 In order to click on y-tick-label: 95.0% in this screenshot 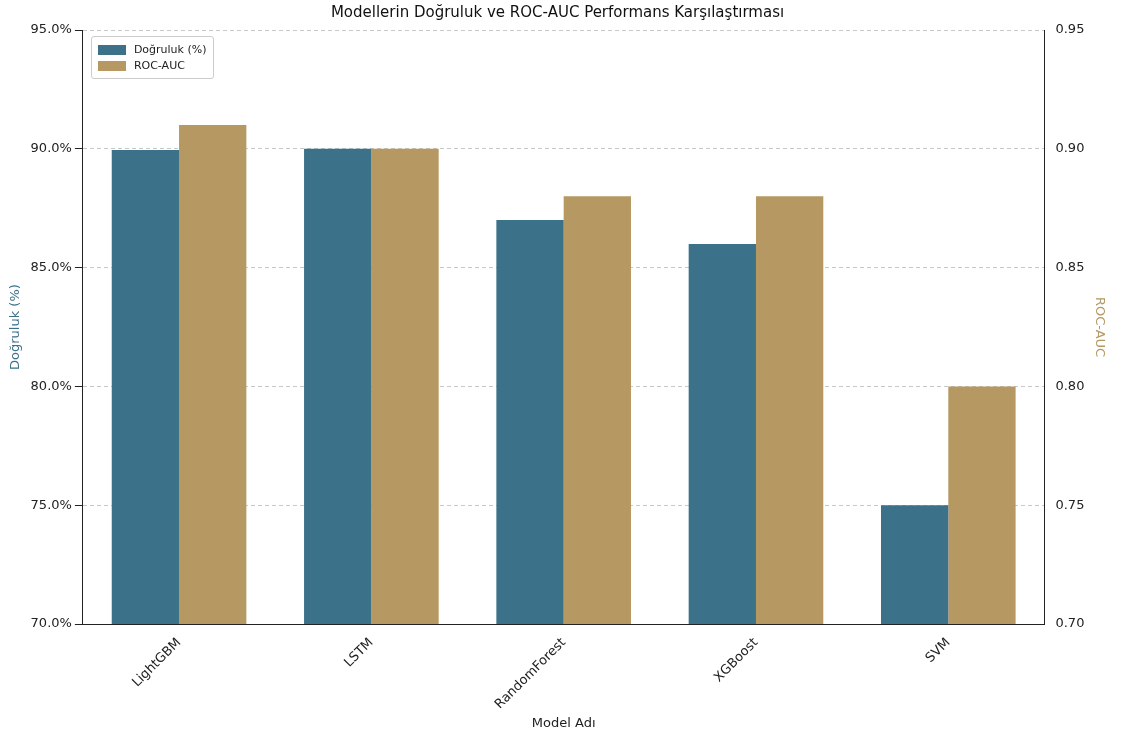, I will do `click(51, 29)`.